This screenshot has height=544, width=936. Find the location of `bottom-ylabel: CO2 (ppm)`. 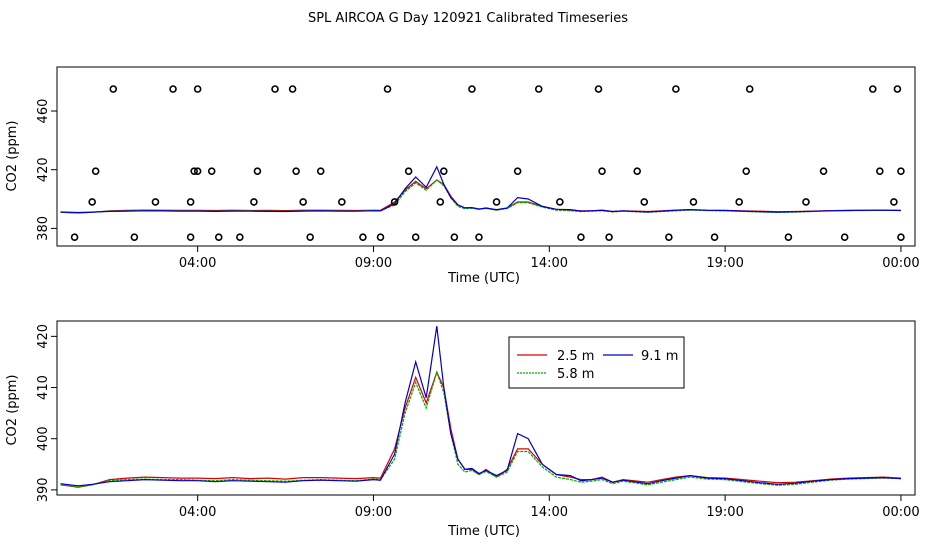

bottom-ylabel: CO2 (ppm) is located at coordinates (12, 409).